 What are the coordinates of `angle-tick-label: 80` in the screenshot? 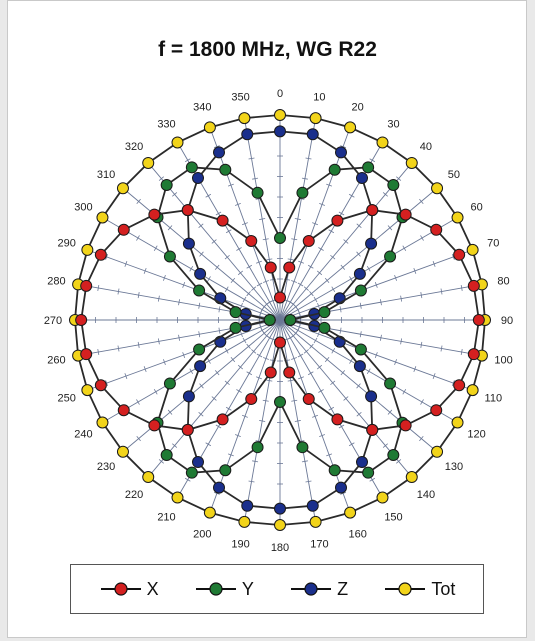 It's located at (503, 282).